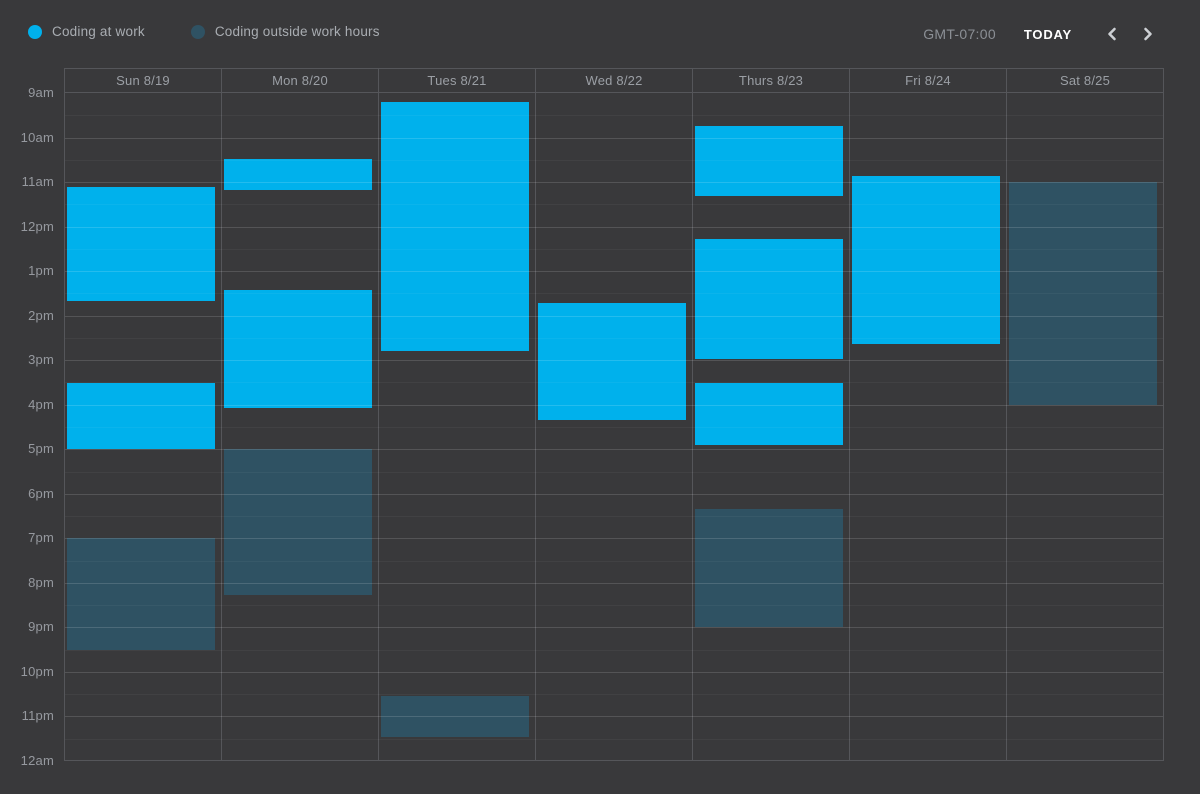 This screenshot has width=1200, height=794. I want to click on day-header: Sun 8/19, so click(143, 80).